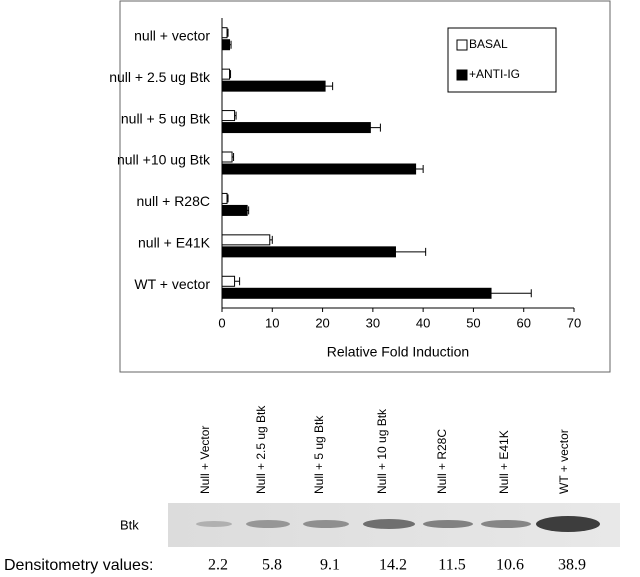 The height and width of the screenshot is (577, 640). Describe the element at coordinates (174, 243) in the screenshot. I see `y-tick-label: null + E41K` at that location.